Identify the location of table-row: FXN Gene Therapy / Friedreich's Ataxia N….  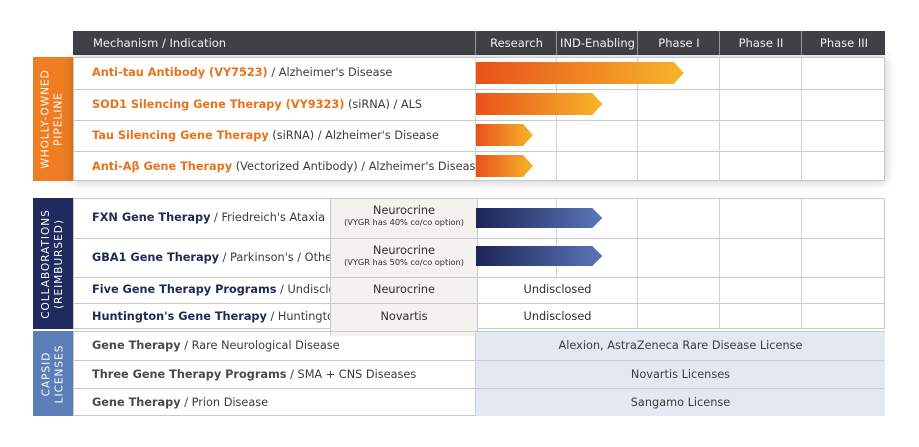
(479, 221).